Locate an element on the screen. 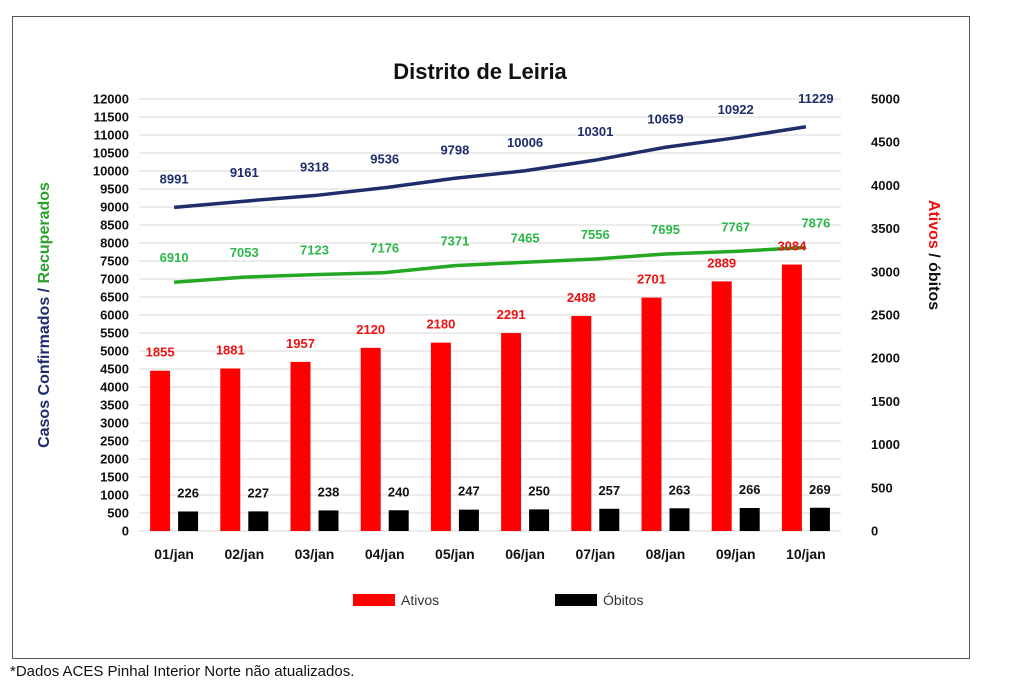 This screenshot has height=695, width=1024. y-left-tick-label: 1500 is located at coordinates (114, 477).